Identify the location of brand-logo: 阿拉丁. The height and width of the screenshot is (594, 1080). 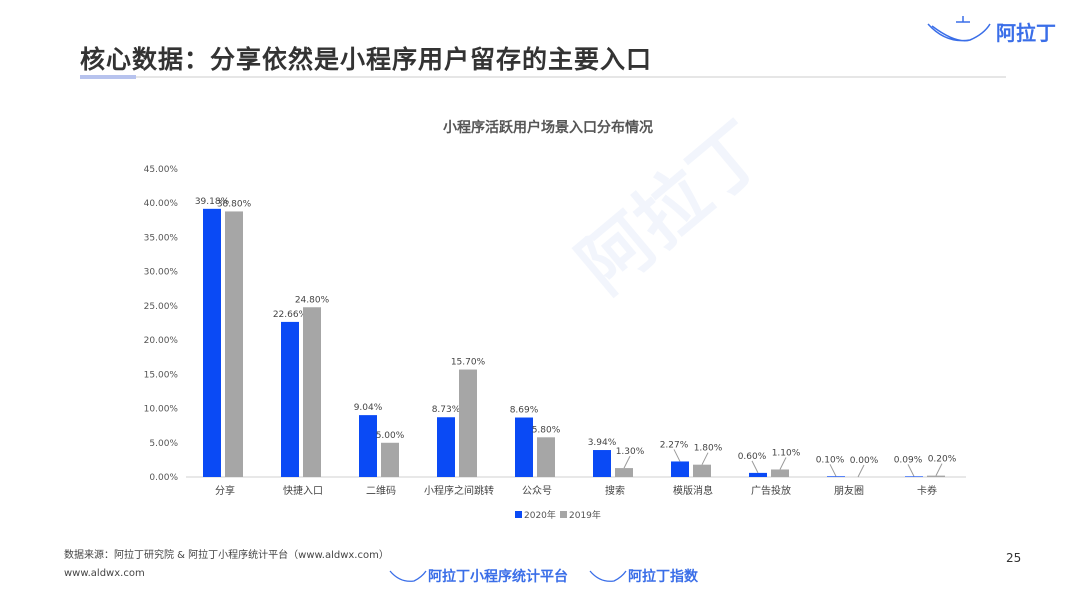
(991, 31).